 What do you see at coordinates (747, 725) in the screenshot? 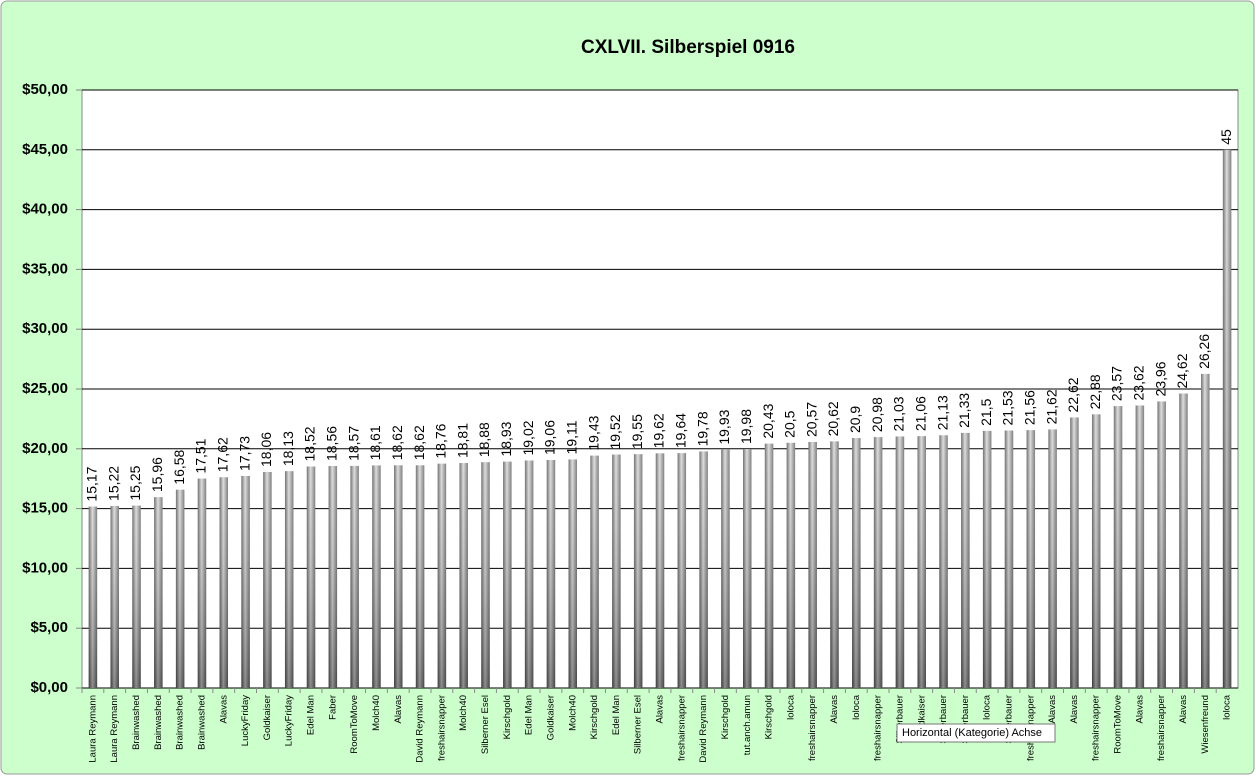
I see `x-tick-label: tut.anch.amun` at bounding box center [747, 725].